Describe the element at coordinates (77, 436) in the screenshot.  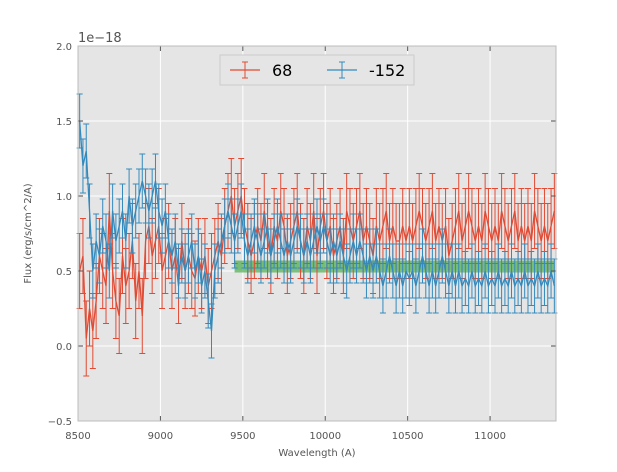
I see `x-tick-label: 8500` at that location.